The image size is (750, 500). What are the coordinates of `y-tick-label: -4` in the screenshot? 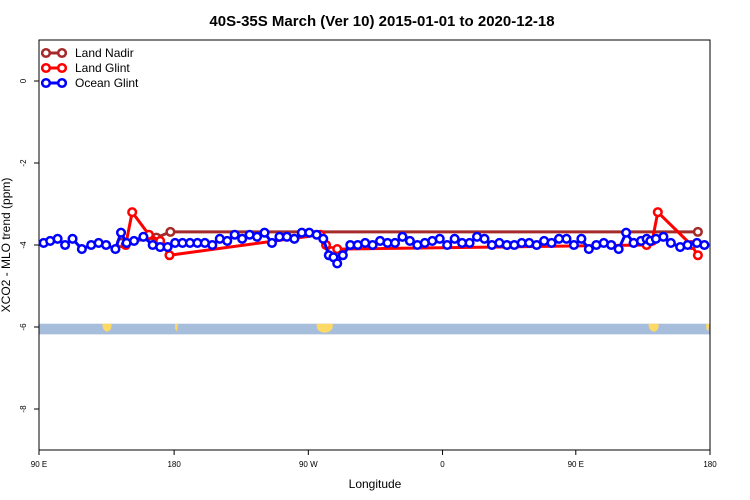 It's located at (23, 245).